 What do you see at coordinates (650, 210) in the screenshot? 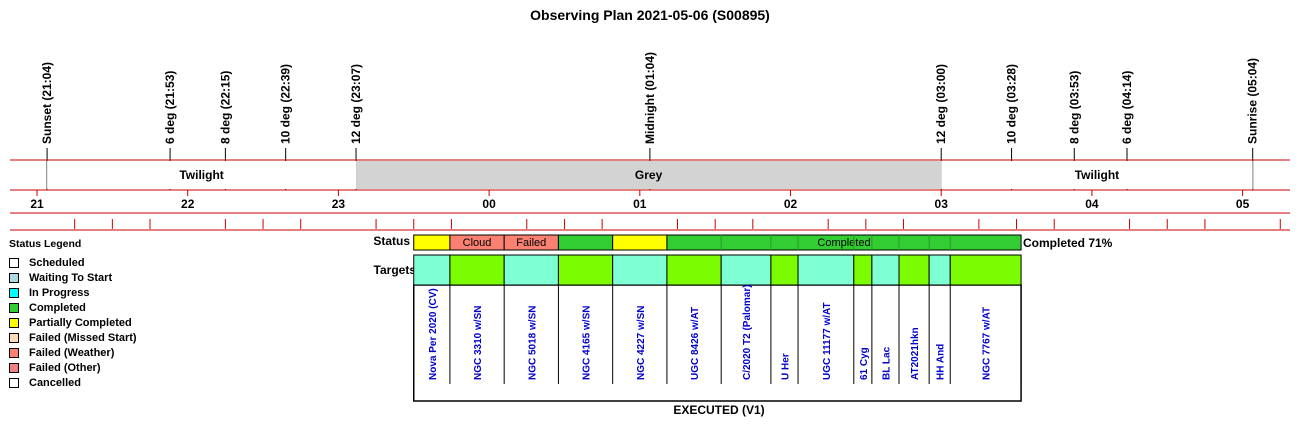
I see `hour-axis: 21 22 23 00 01 02 03 04 05` at bounding box center [650, 210].